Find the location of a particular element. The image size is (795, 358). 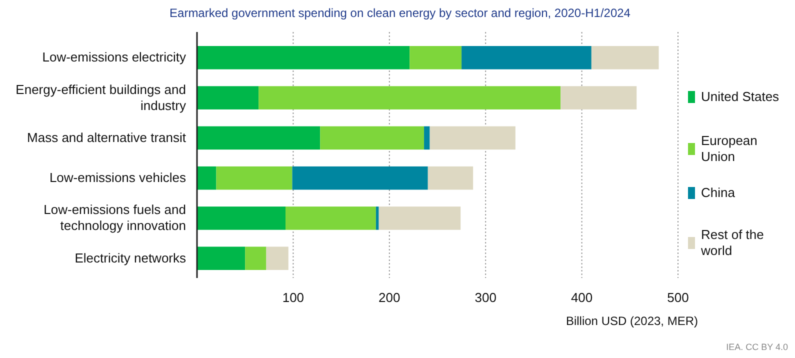

x-tick-label: 100 is located at coordinates (293, 297).